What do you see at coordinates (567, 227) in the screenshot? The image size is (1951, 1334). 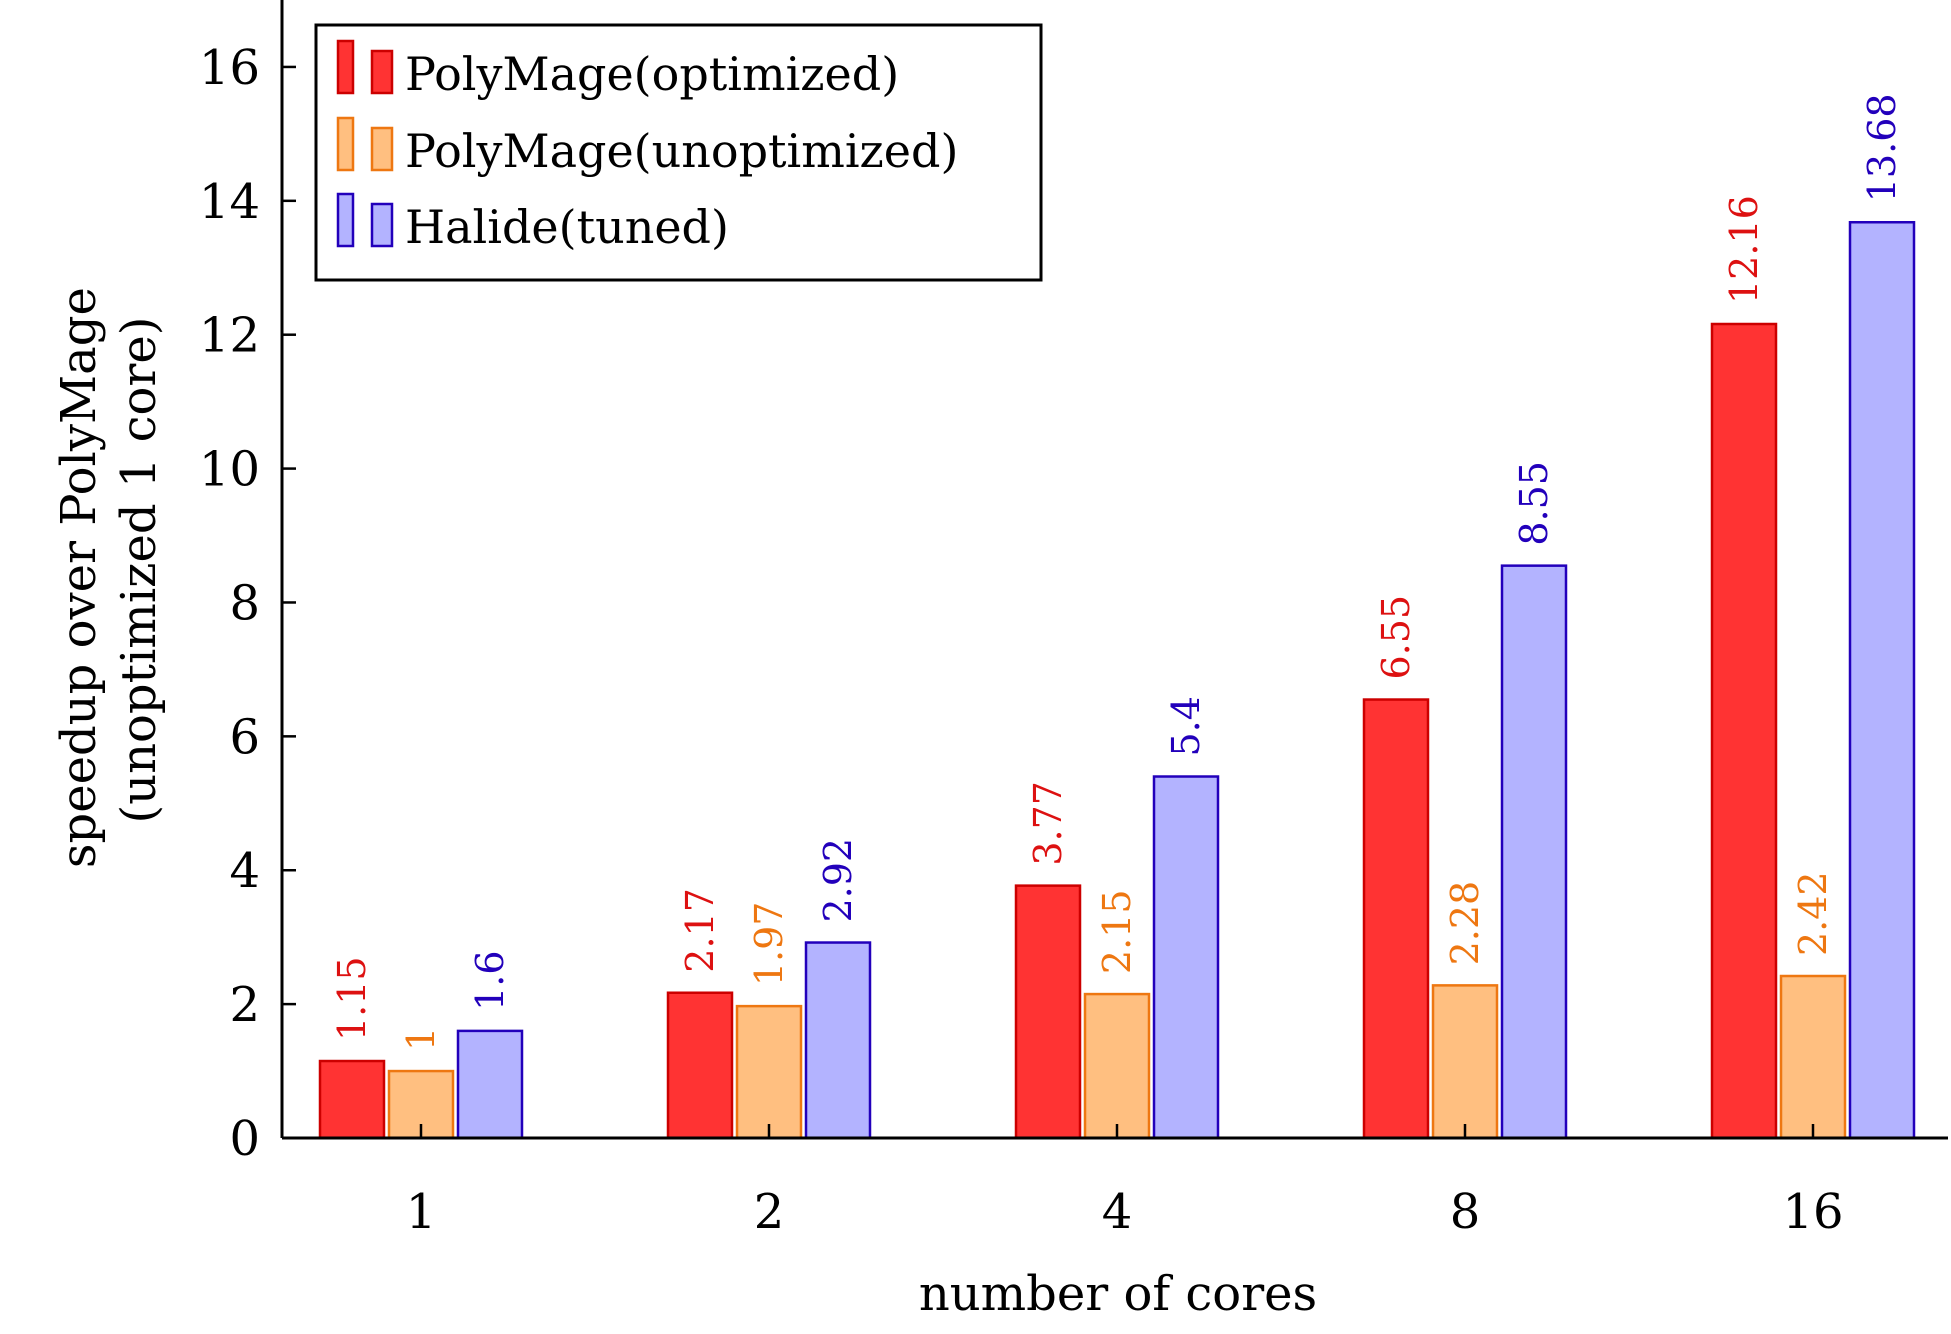 I see `legend-label: Halide(tuned)` at bounding box center [567, 227].